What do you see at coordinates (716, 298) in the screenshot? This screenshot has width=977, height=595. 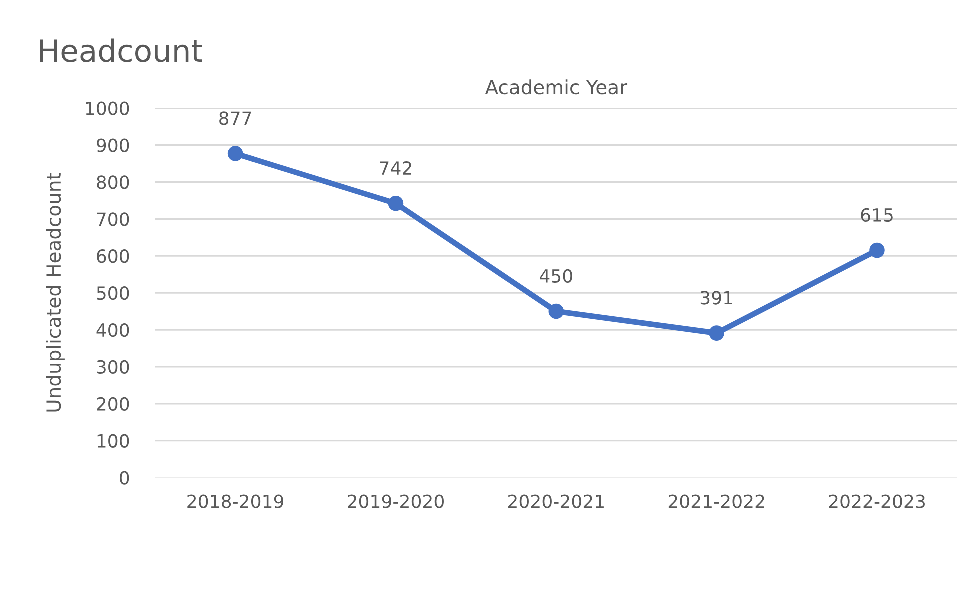 I see `data-label: 391` at bounding box center [716, 298].